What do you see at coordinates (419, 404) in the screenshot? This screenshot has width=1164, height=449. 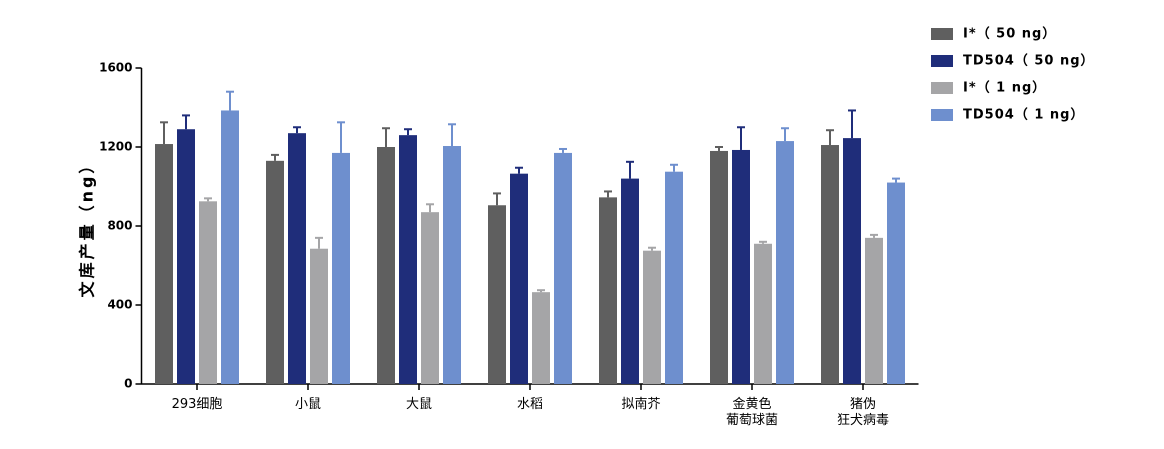 I see `x-tick-label: 大鼠` at bounding box center [419, 404].